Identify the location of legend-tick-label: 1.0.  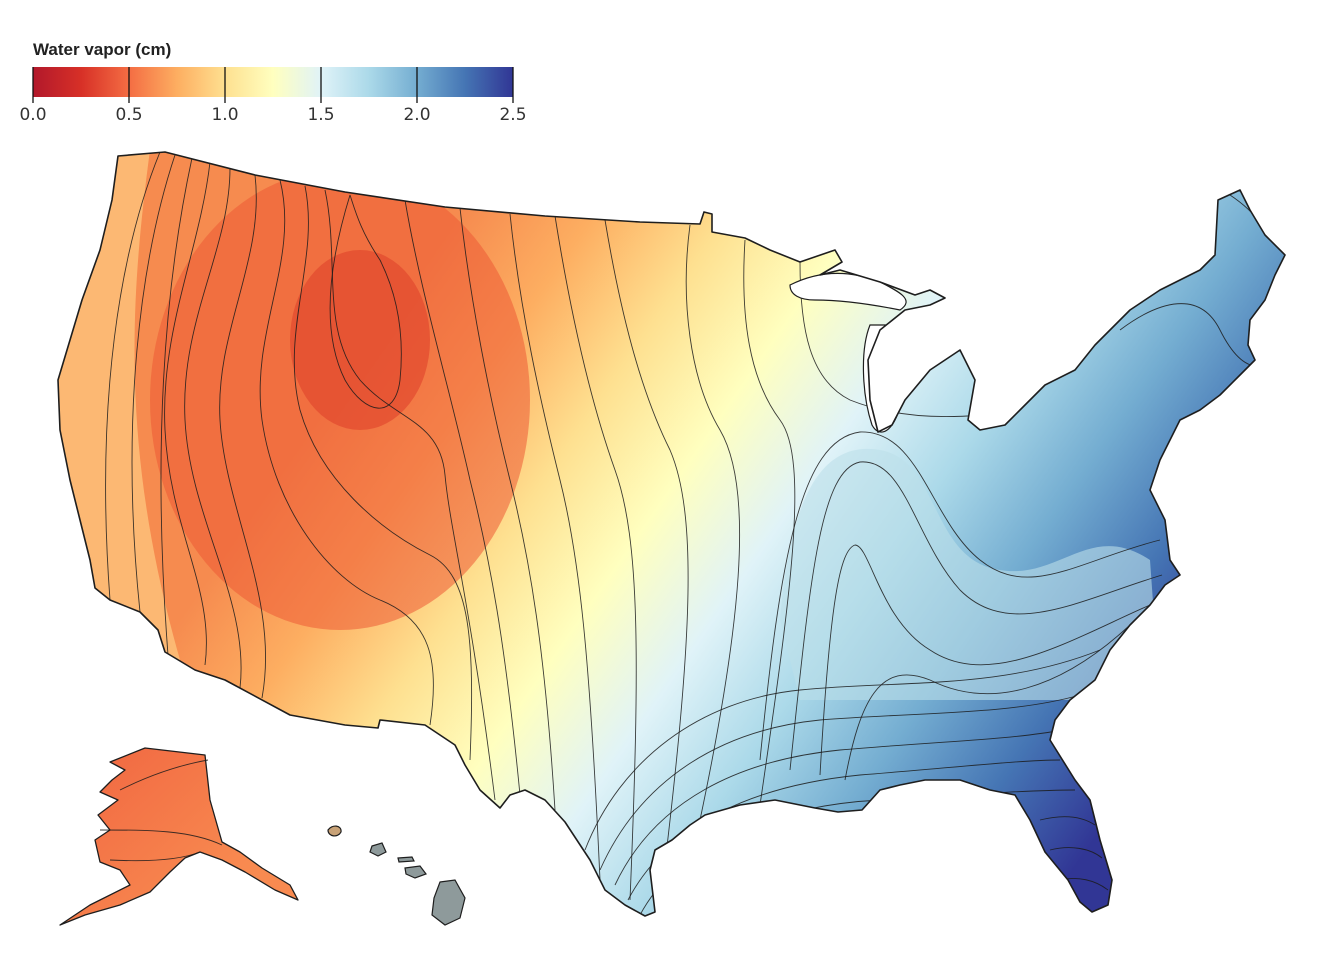
(224, 115).